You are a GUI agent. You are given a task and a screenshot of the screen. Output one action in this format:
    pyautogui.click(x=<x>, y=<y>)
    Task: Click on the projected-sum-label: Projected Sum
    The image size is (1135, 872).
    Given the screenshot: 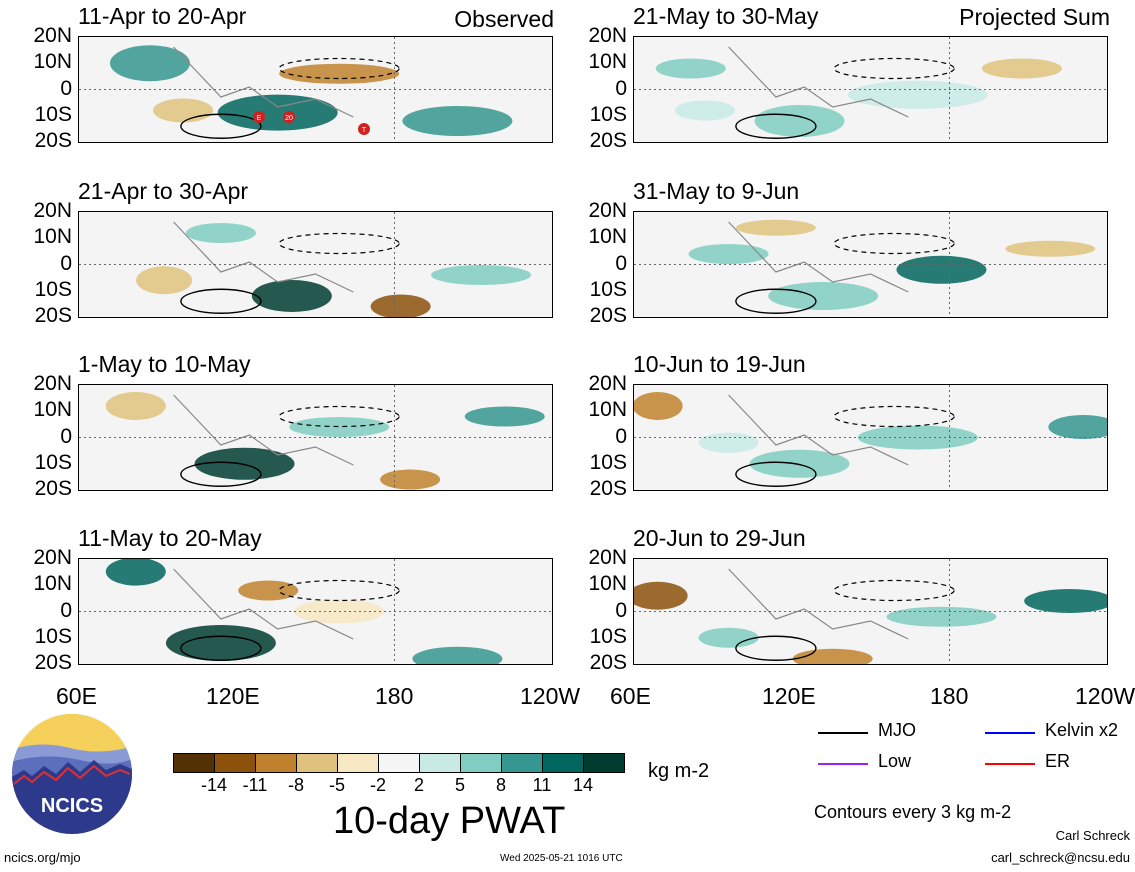 What is the action you would take?
    pyautogui.click(x=1034, y=17)
    